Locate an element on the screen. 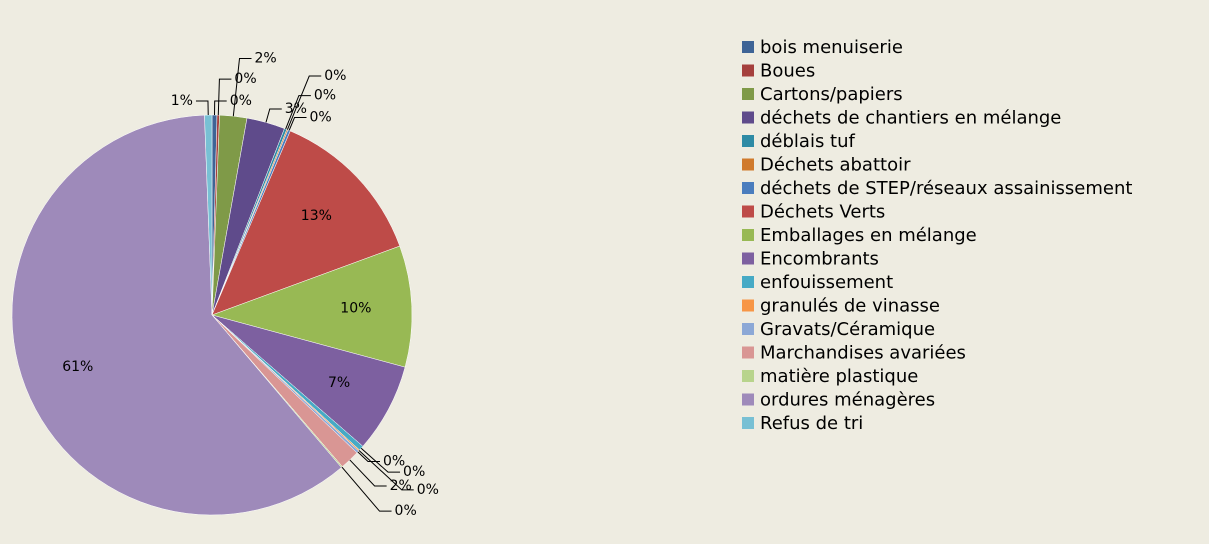 The height and width of the screenshot is (544, 1209). legend-label: Déchets abattoir is located at coordinates (835, 165).